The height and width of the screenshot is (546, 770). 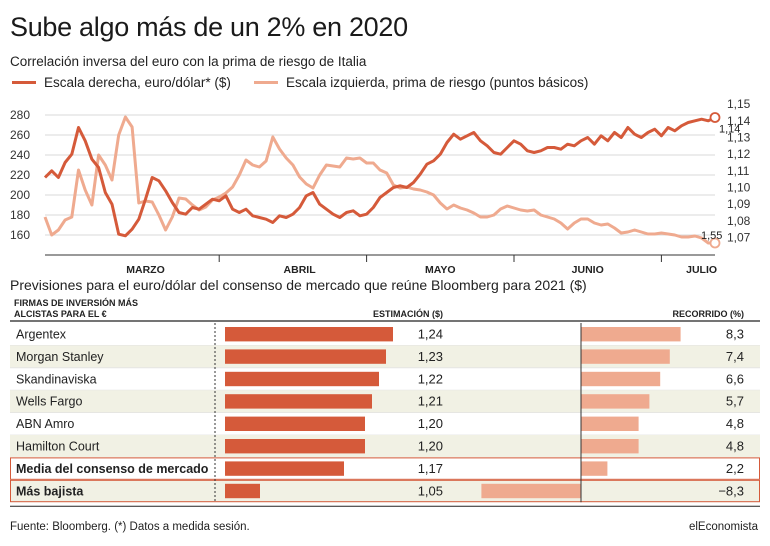 What do you see at coordinates (738, 171) in the screenshot?
I see `y-right-tick: 1,11` at bounding box center [738, 171].